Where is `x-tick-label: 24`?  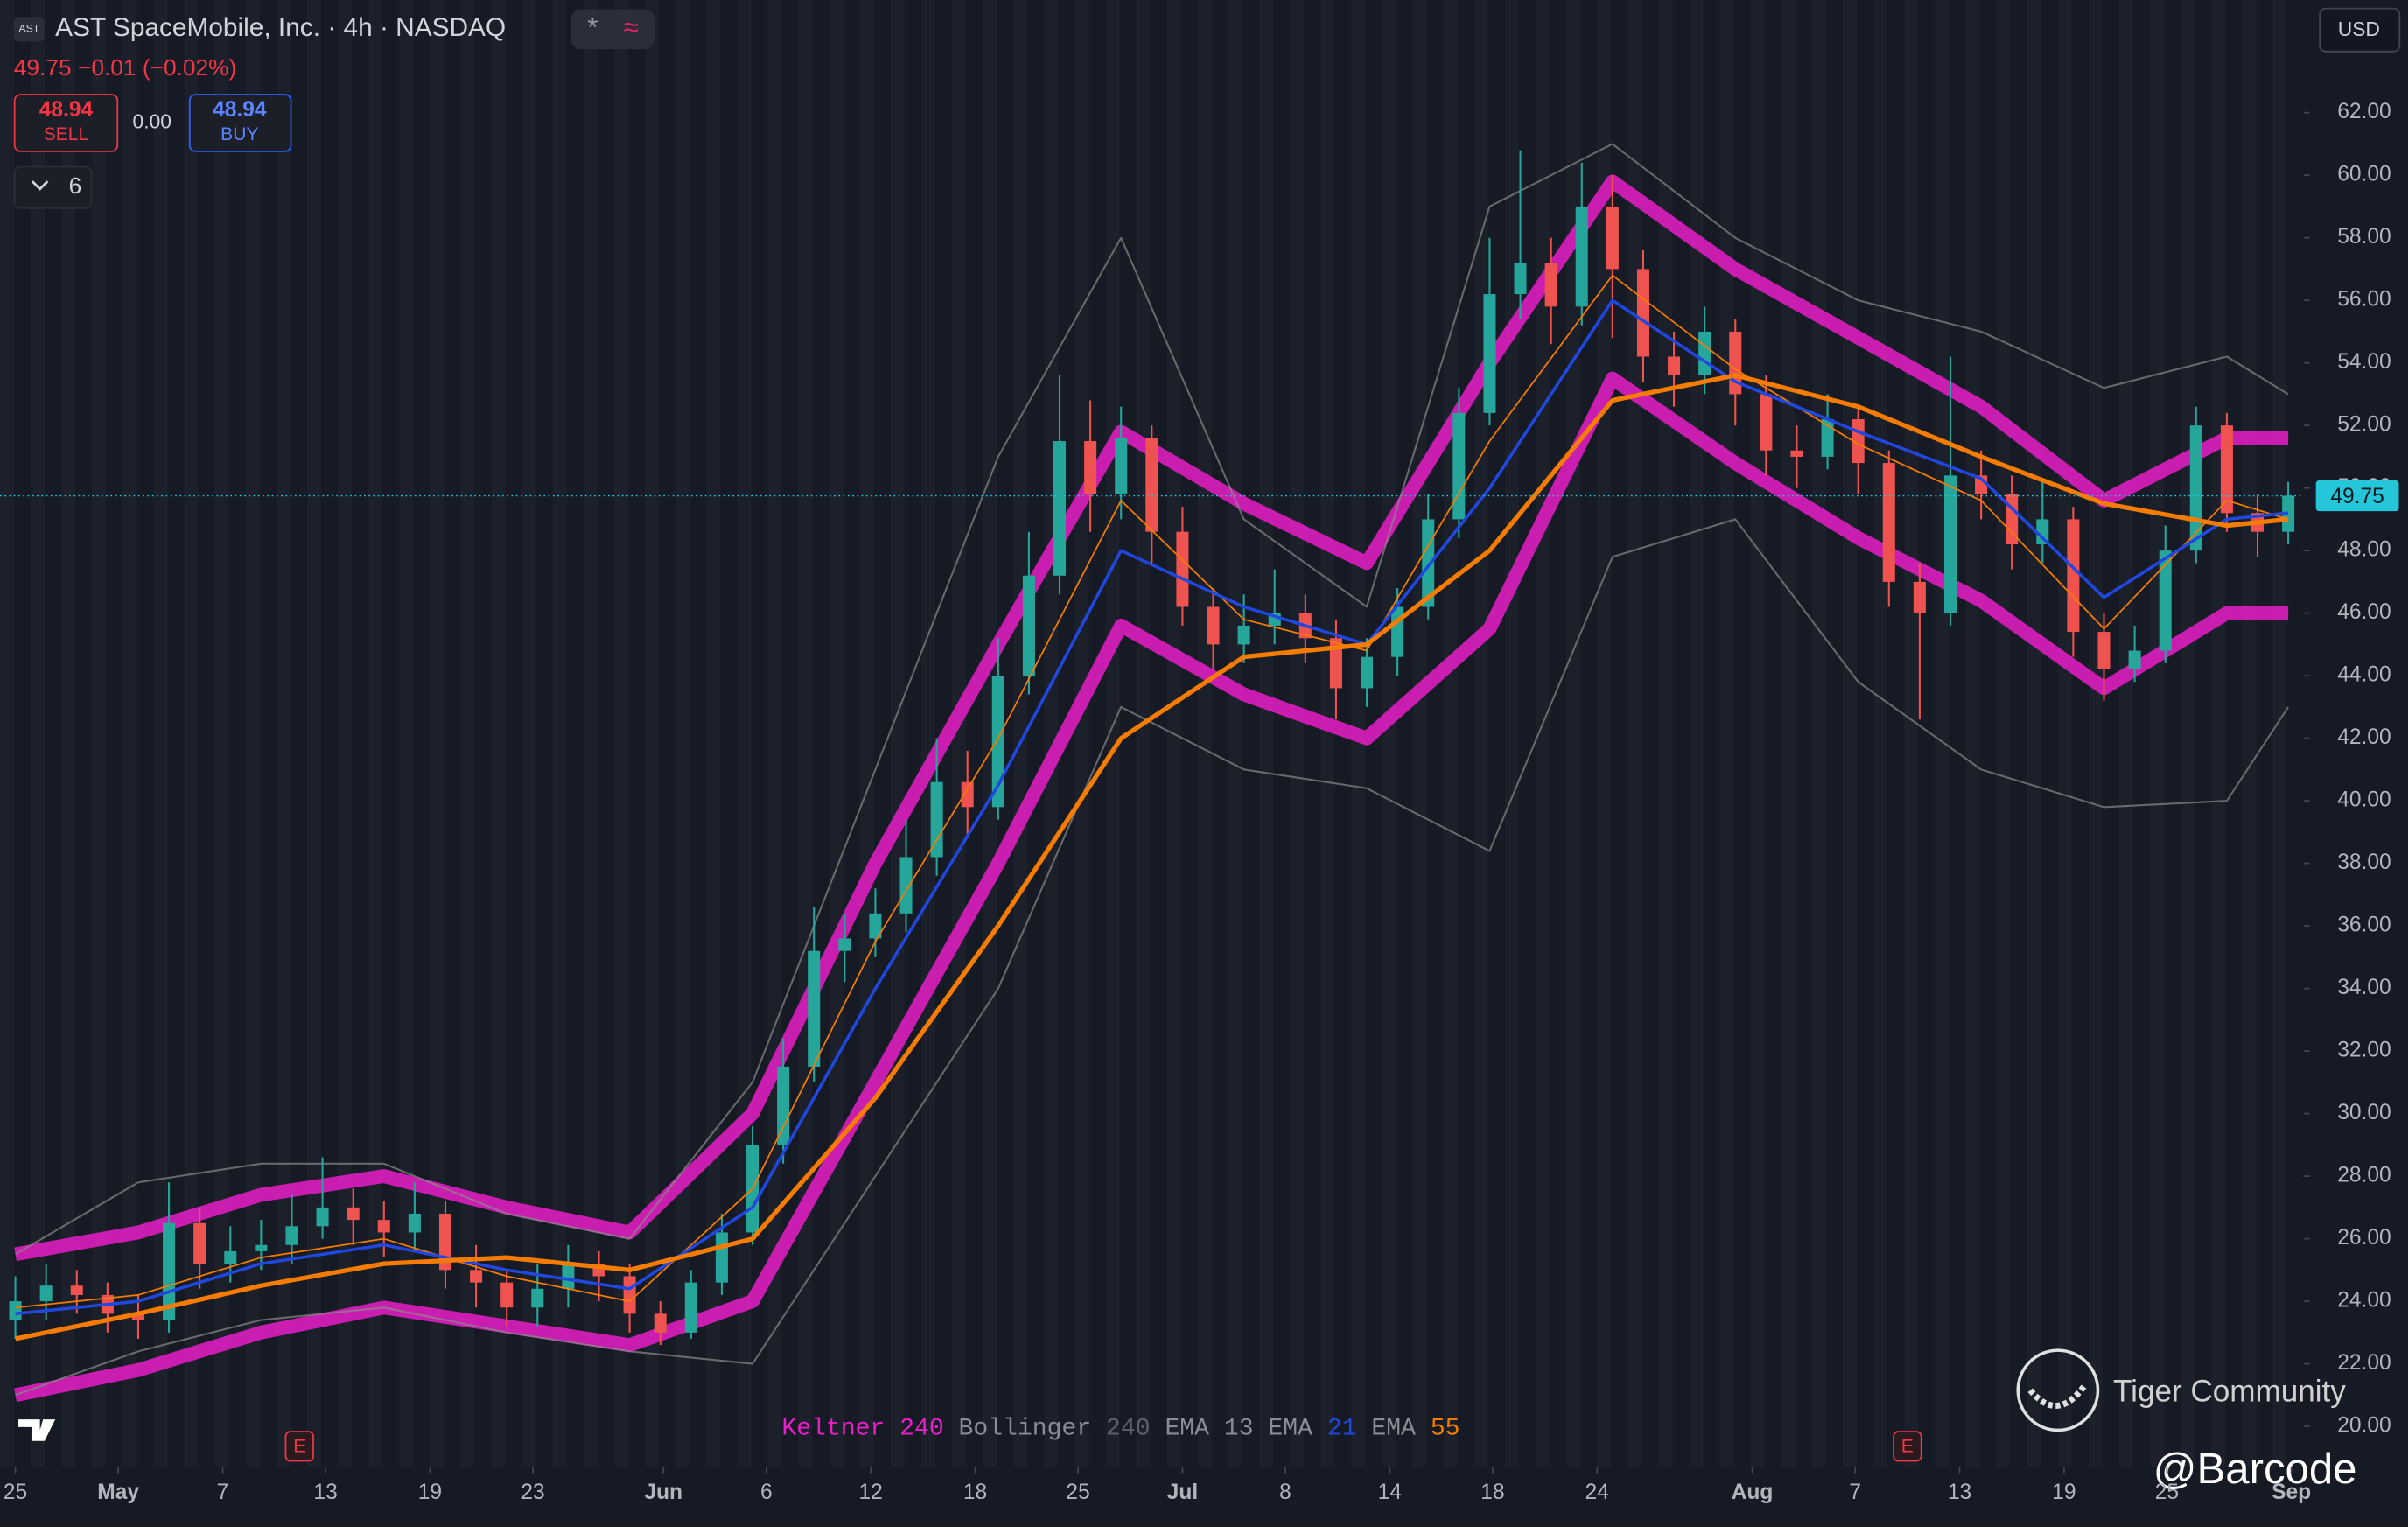 x-tick-label: 24 is located at coordinates (1597, 1492).